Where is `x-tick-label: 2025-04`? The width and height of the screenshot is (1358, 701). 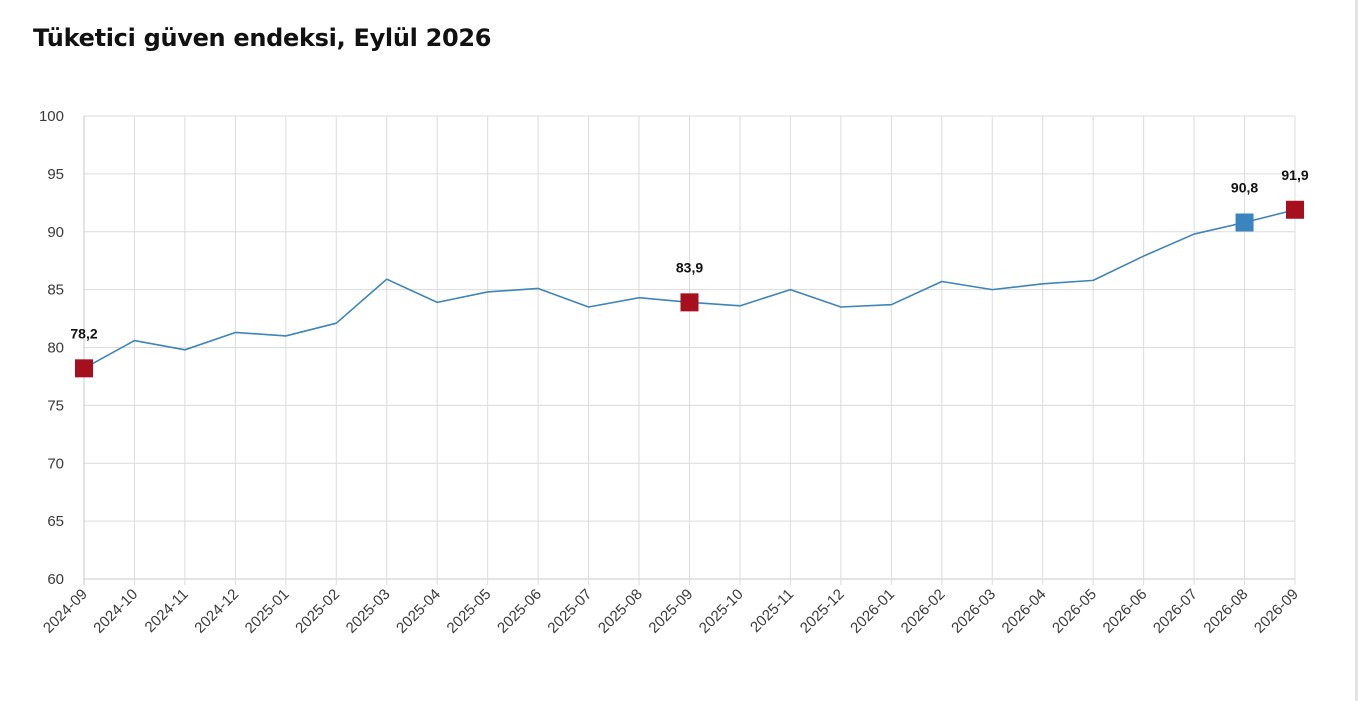
x-tick-label: 2025-04 is located at coordinates (418, 611).